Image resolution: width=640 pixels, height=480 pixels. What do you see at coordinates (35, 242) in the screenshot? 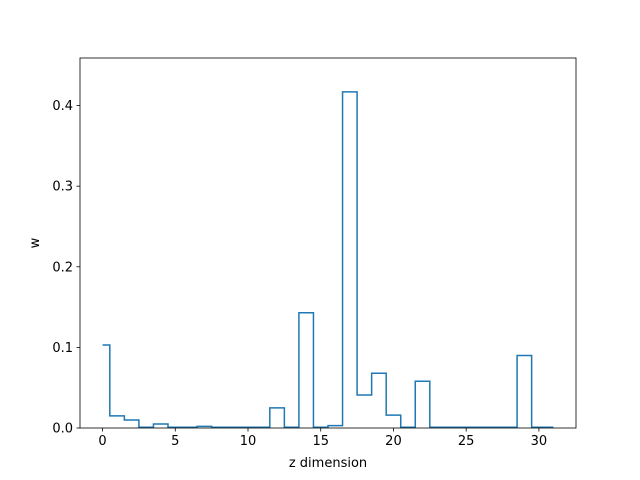
I see `y-axis-label: w` at bounding box center [35, 242].